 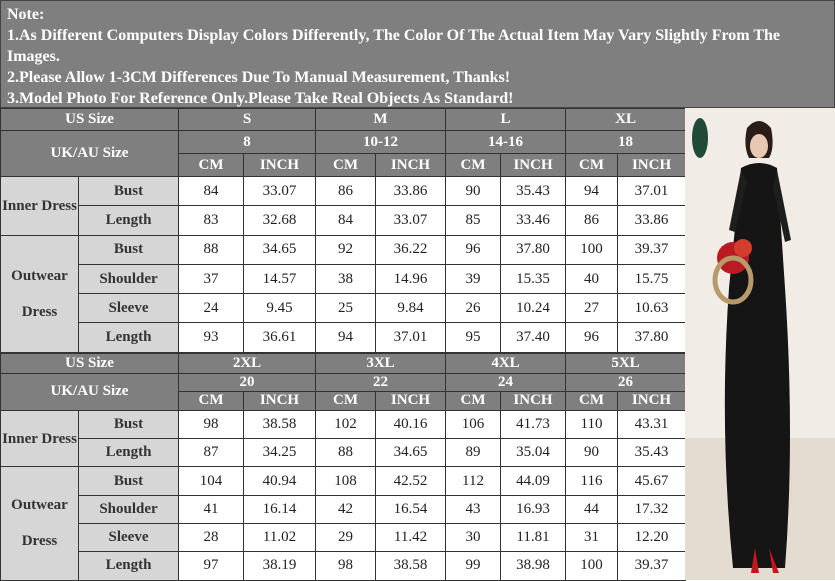 I want to click on measure-value: 30, so click(x=473, y=537).